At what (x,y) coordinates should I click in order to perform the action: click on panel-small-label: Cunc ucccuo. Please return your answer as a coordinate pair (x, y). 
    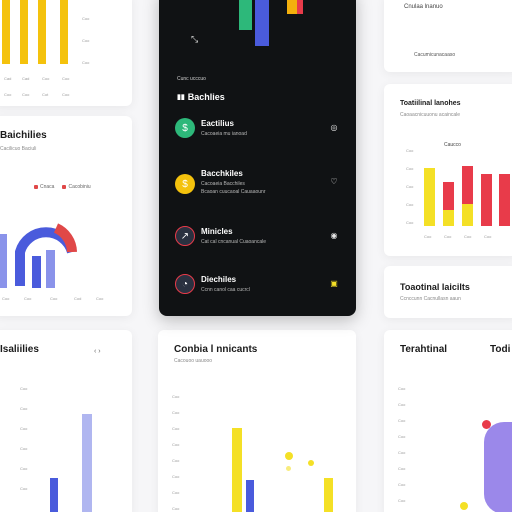
    Looking at the image, I should click on (191, 79).